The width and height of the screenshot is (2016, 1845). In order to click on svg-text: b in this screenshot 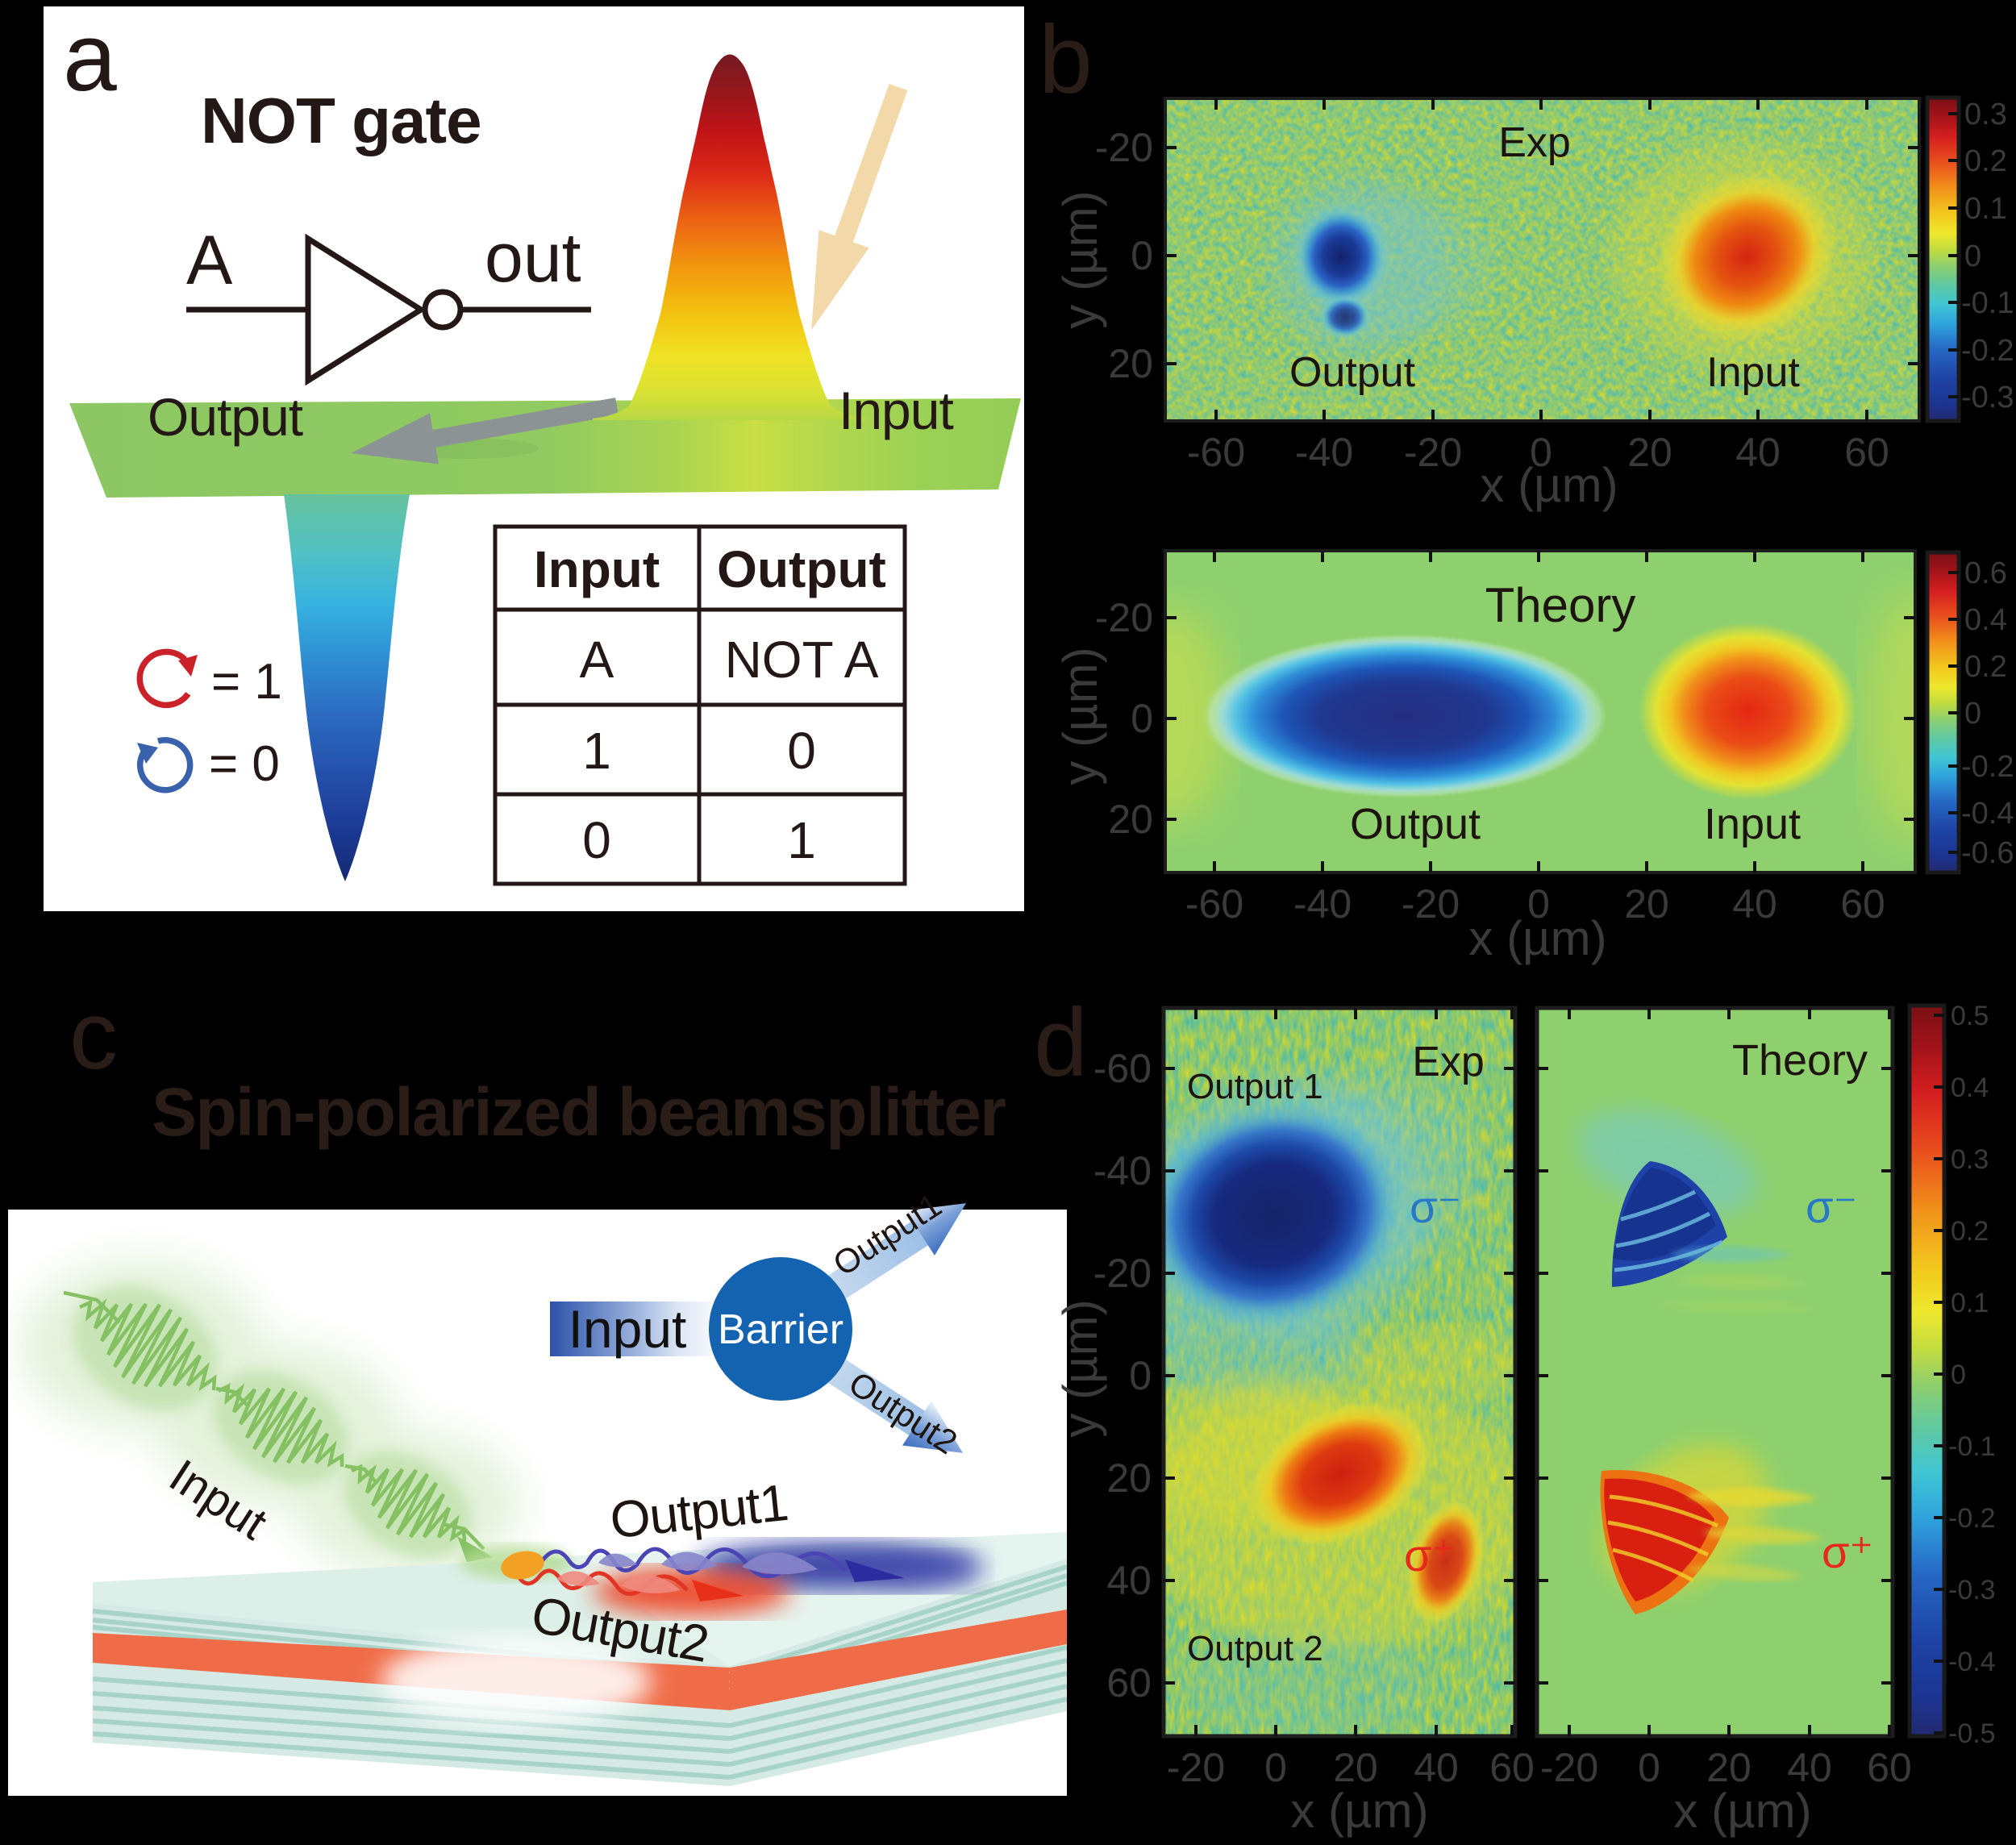, I will do `click(1066, 60)`.